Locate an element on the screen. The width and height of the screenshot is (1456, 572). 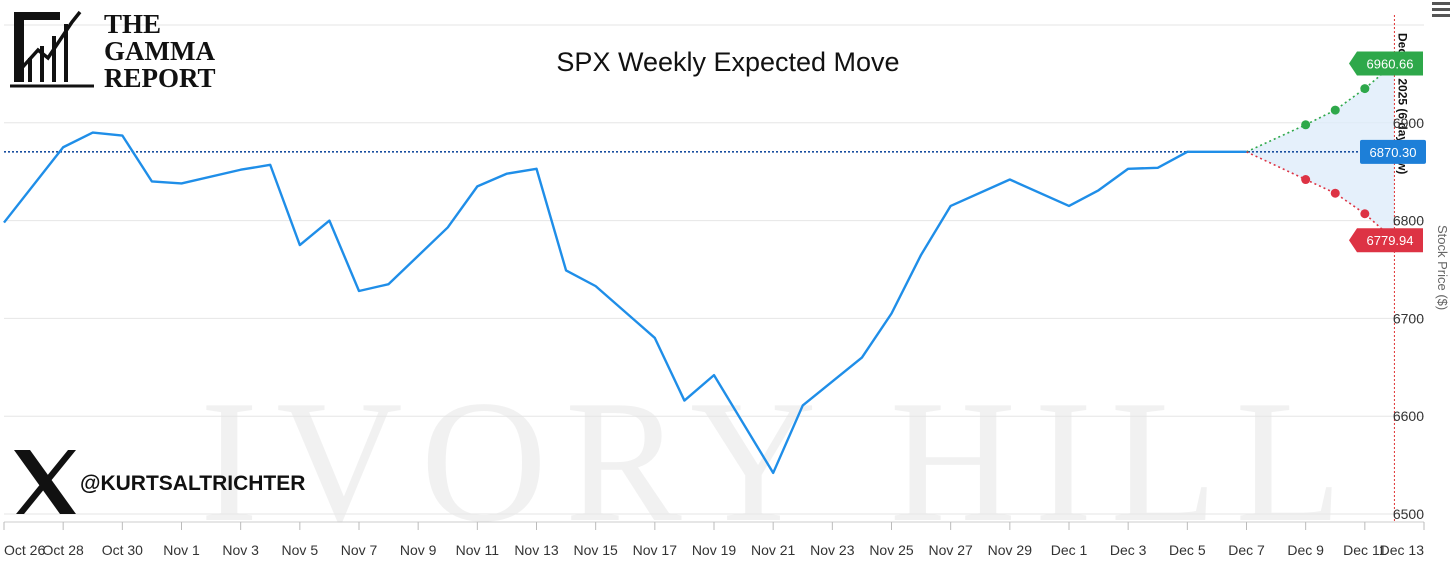
lower-price-badge-shape is located at coordinates (1386, 240).